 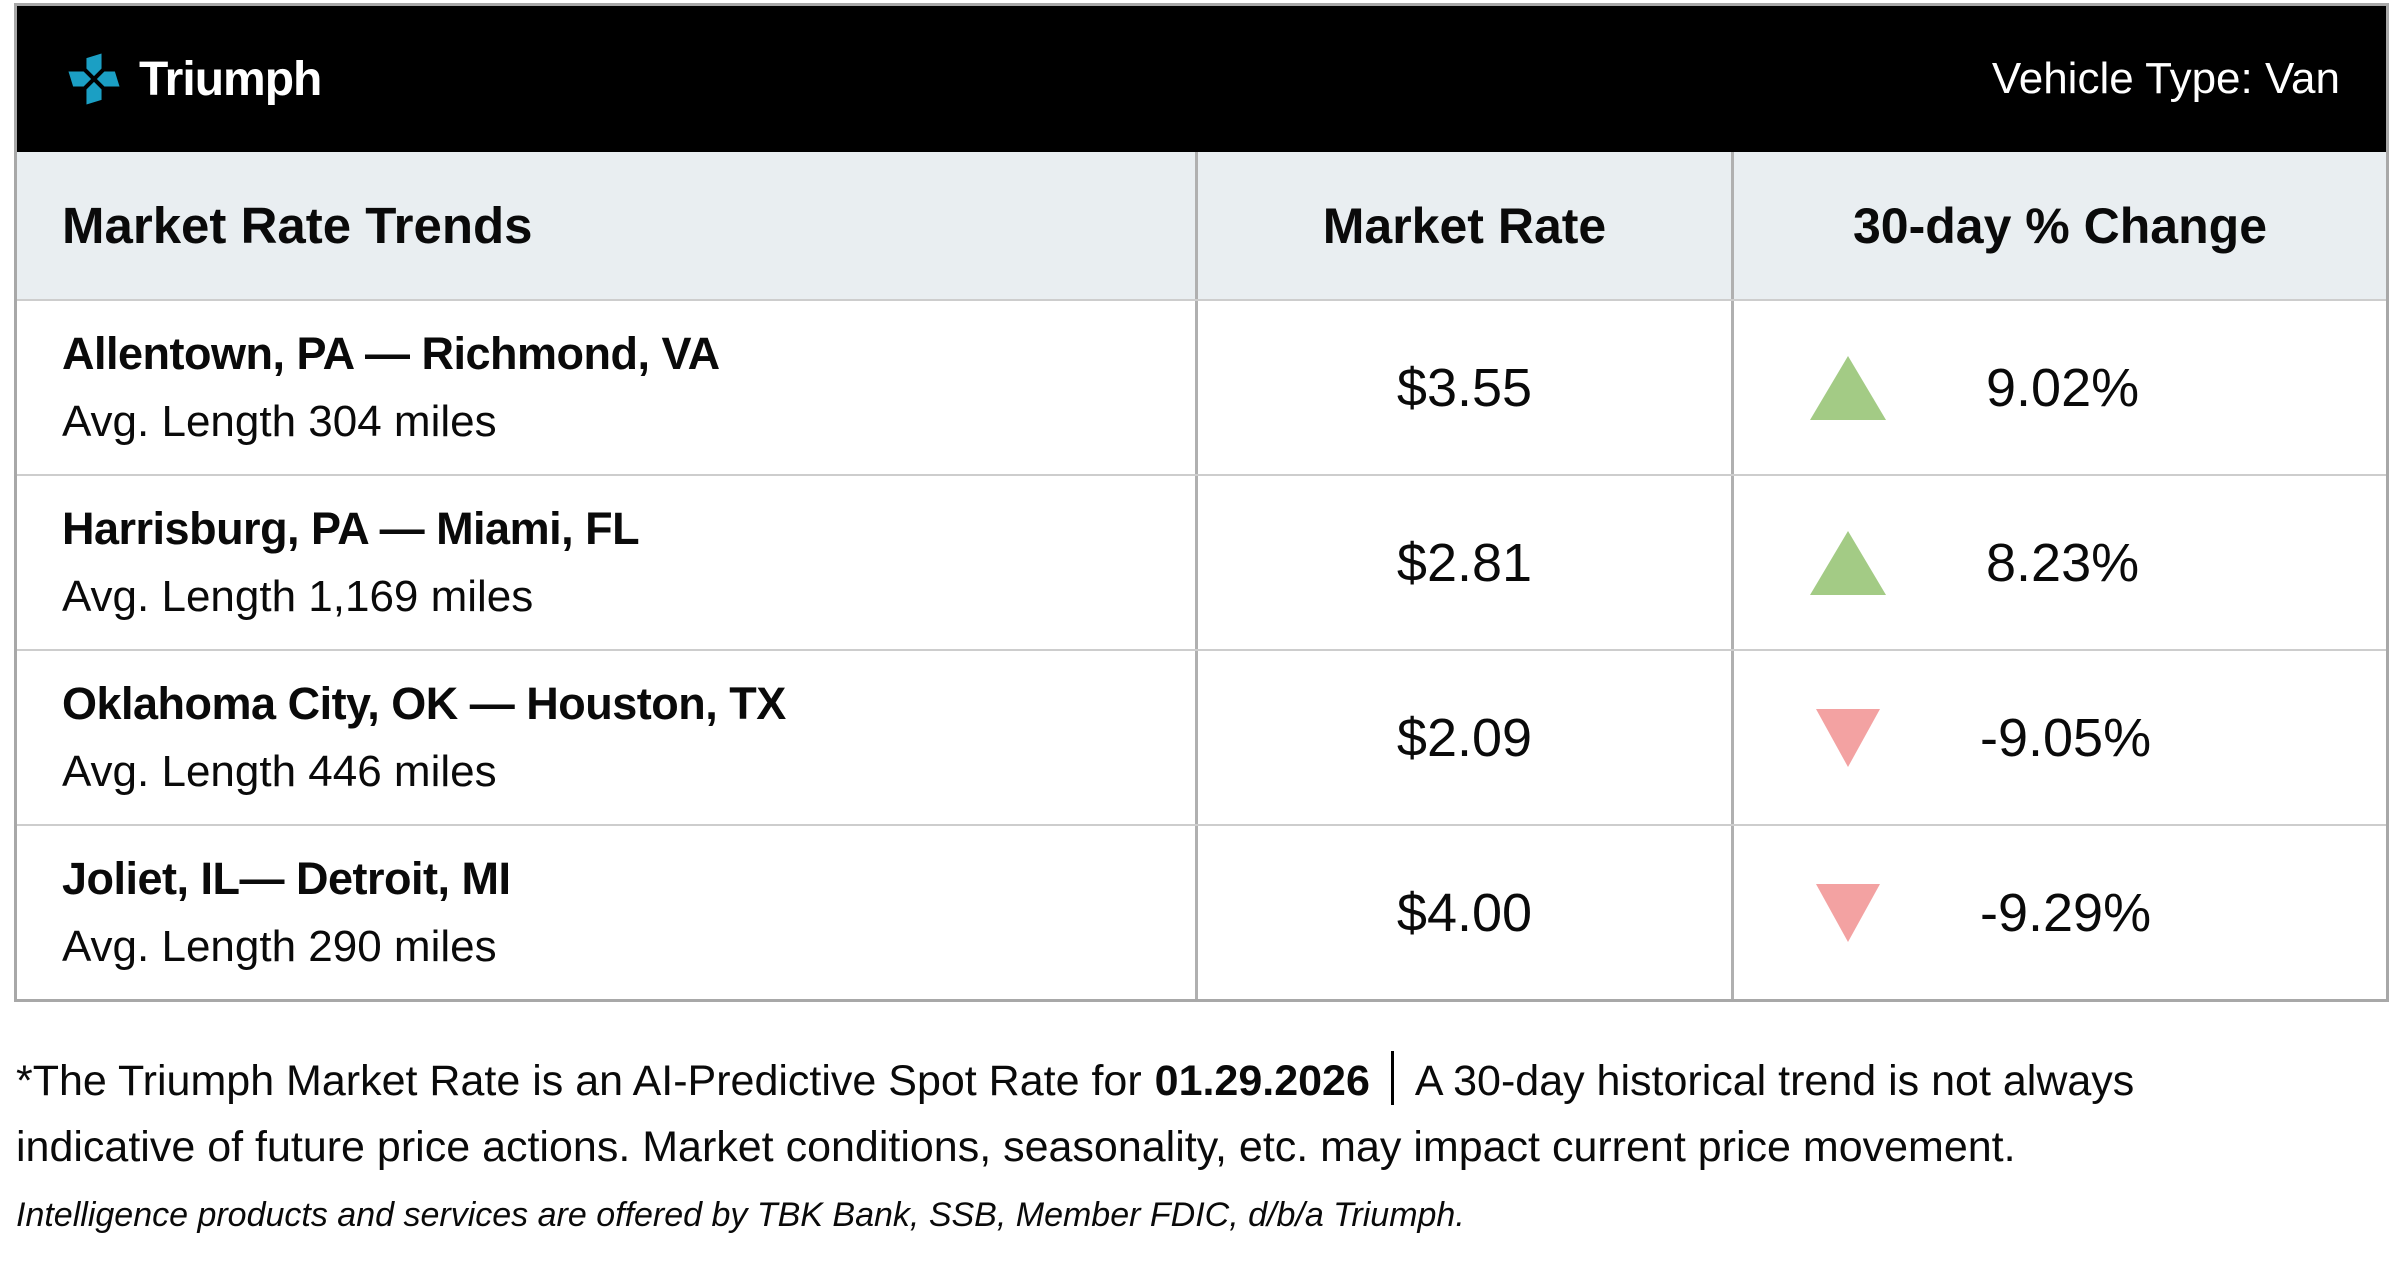 What do you see at coordinates (2066, 912) in the screenshot?
I see `change-value: -9.29%` at bounding box center [2066, 912].